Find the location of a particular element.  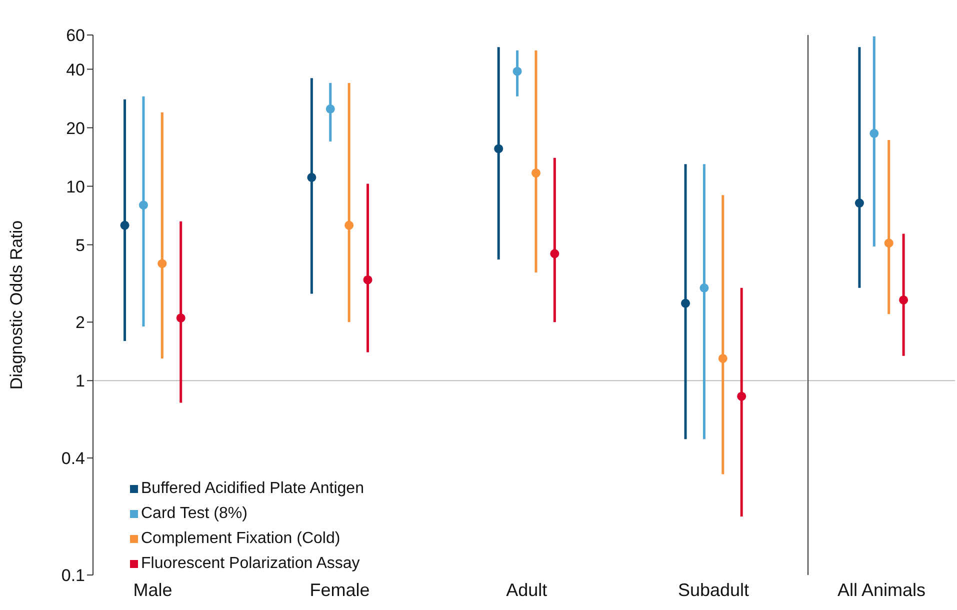

x-tick-label: All Animals is located at coordinates (881, 590).